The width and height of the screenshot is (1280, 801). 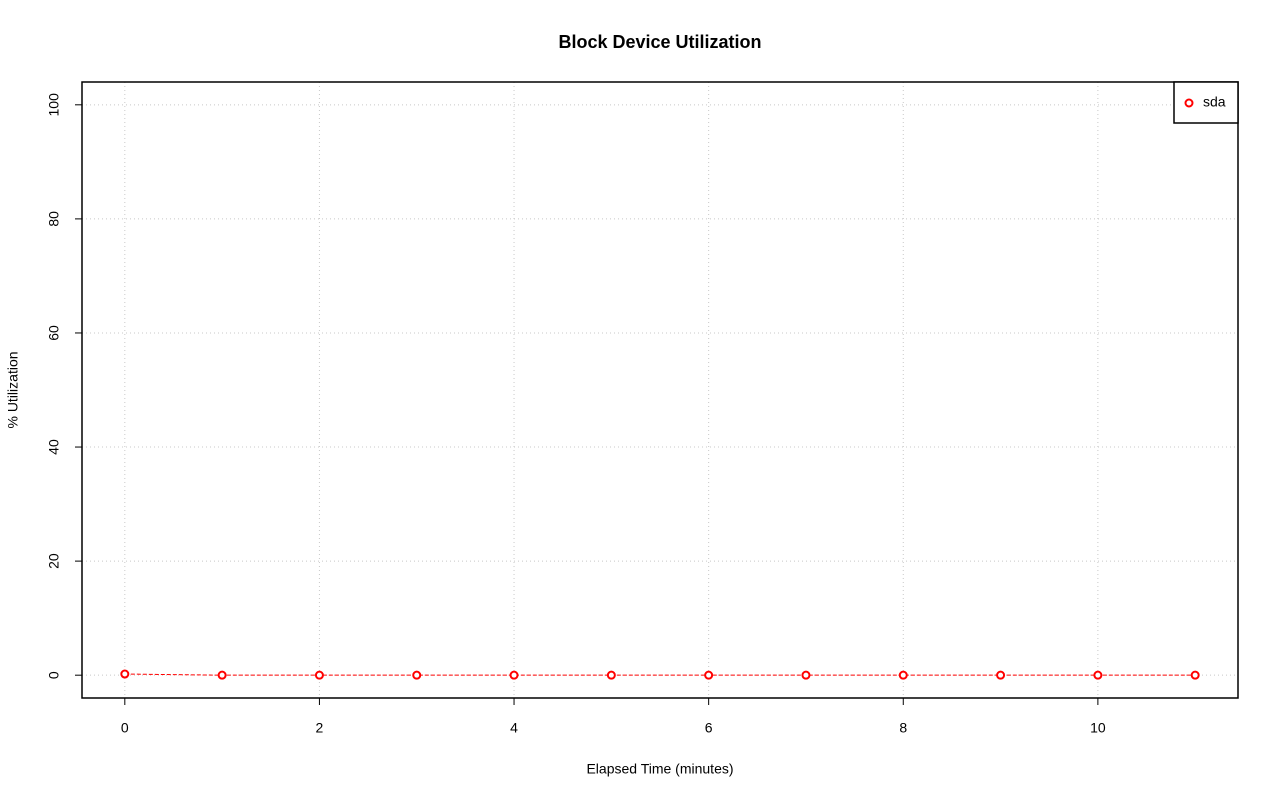 What do you see at coordinates (54, 675) in the screenshot?
I see `y-tick-label: 0` at bounding box center [54, 675].